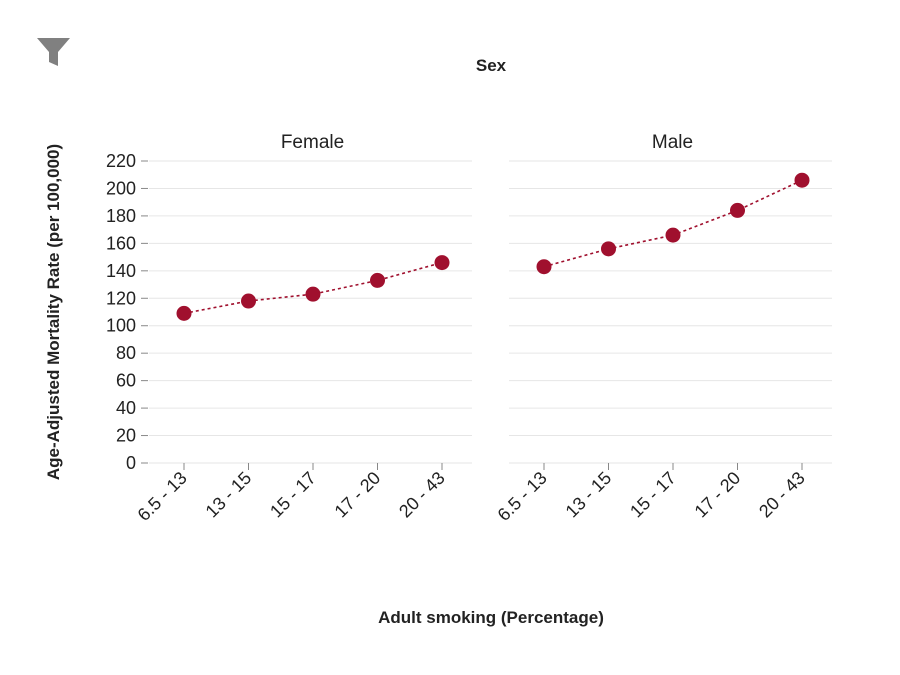 The height and width of the screenshot is (675, 900). I want to click on y-tick-label: 40, so click(126, 408).